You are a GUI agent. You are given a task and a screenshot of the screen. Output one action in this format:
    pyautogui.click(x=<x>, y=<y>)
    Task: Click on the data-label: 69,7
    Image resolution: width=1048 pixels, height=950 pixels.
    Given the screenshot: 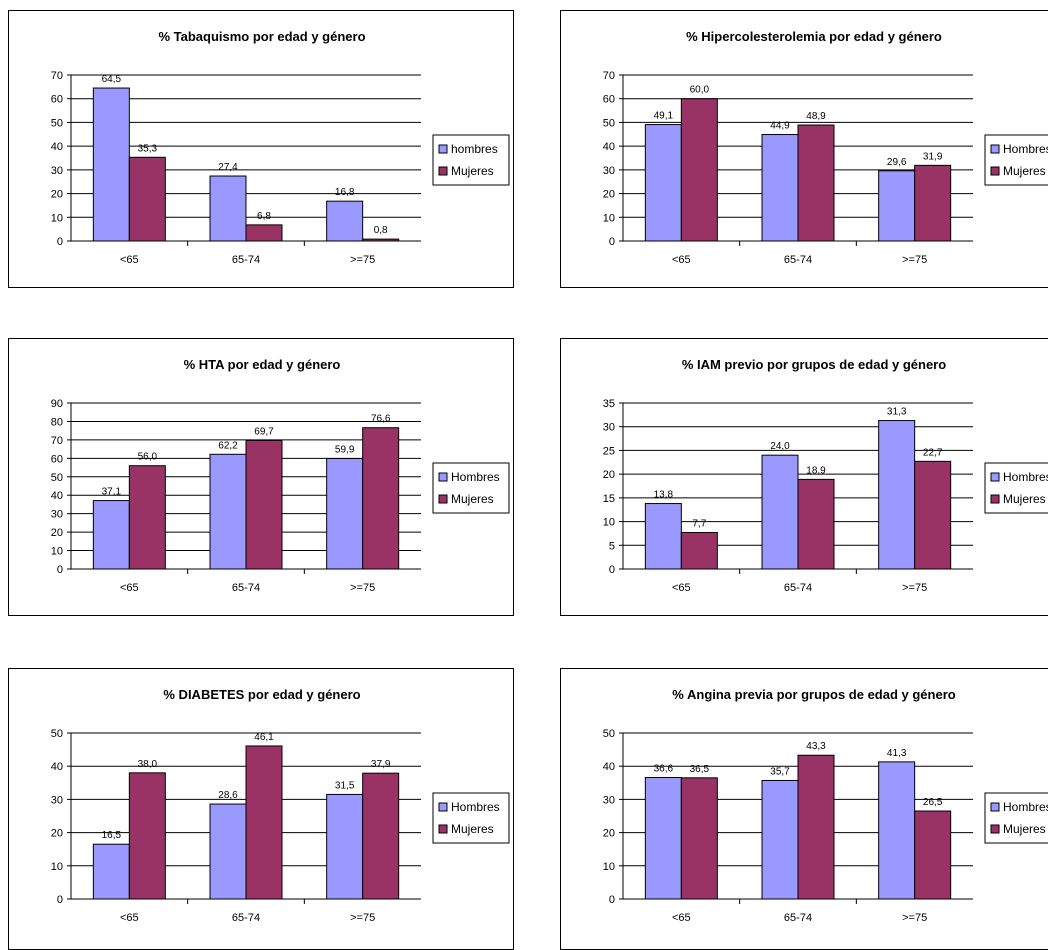 What is the action you would take?
    pyautogui.click(x=264, y=431)
    